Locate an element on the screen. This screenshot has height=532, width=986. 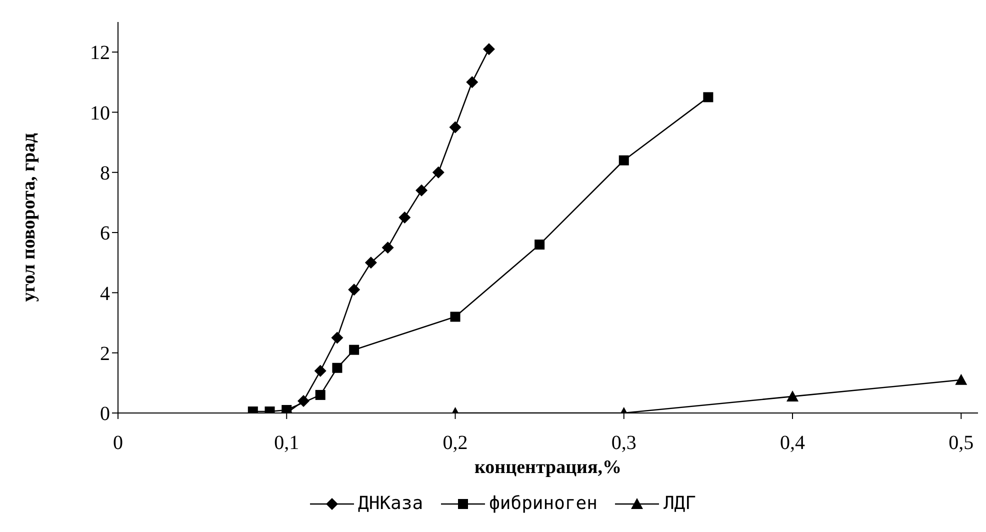
y-tick-label: 8 is located at coordinates (105, 173).